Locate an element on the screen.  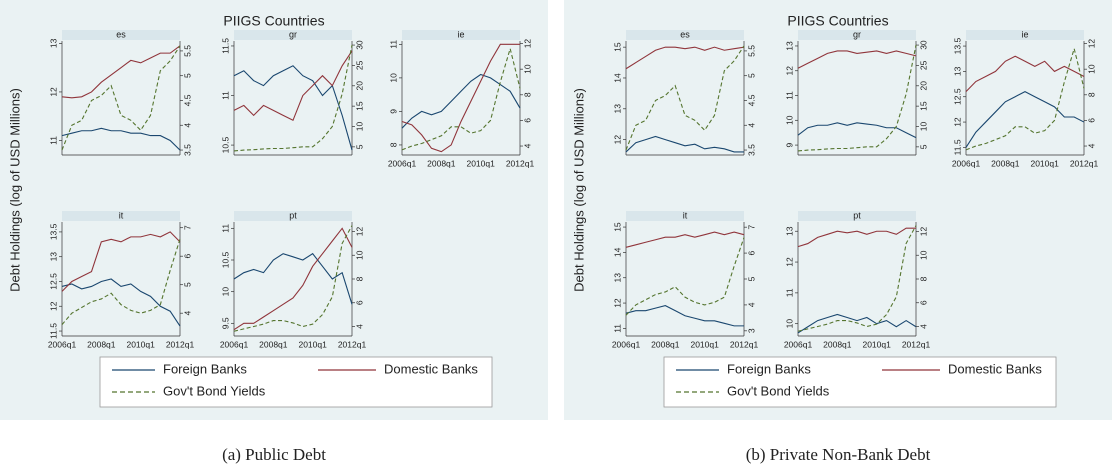
y2-tick-label: 25 is located at coordinates (359, 65).